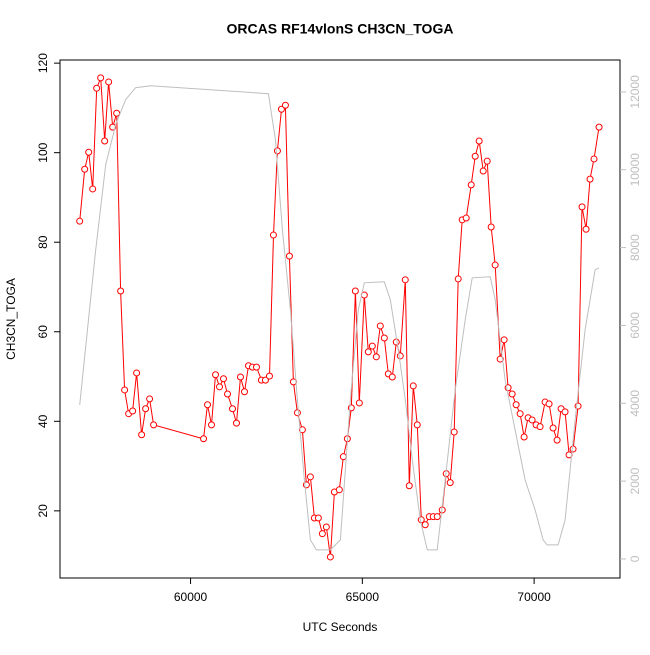  I want to click on y2-tick-label: 6000, so click(635, 325).